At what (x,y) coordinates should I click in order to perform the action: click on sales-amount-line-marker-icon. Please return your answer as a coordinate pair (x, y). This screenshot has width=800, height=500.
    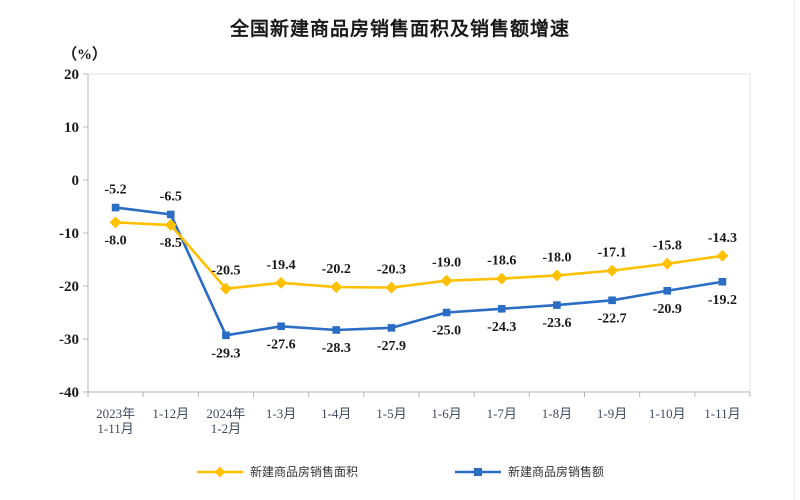
    Looking at the image, I should click on (478, 471).